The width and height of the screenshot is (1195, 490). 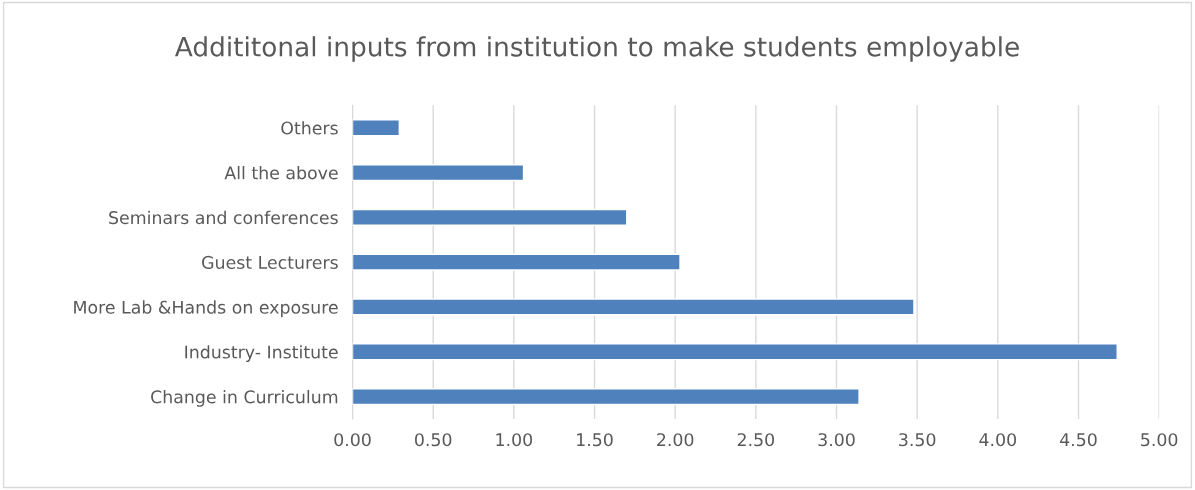 What do you see at coordinates (1078, 440) in the screenshot?
I see `x-tick-label: 4.50` at bounding box center [1078, 440].